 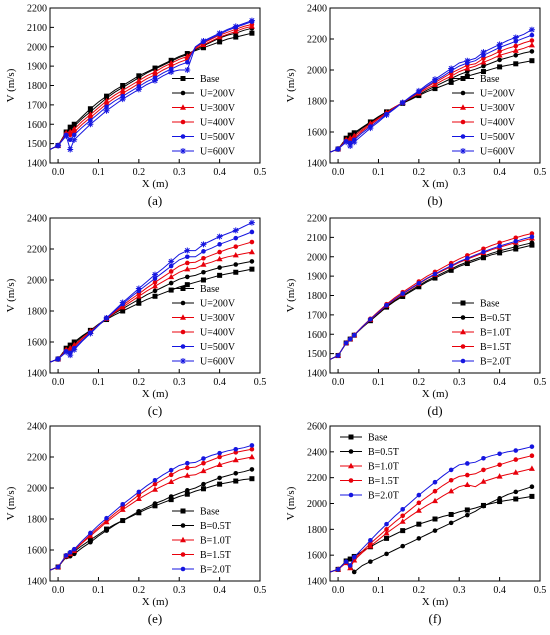 What do you see at coordinates (495, 333) in the screenshot?
I see `legend-label: B=1.0T` at bounding box center [495, 333].